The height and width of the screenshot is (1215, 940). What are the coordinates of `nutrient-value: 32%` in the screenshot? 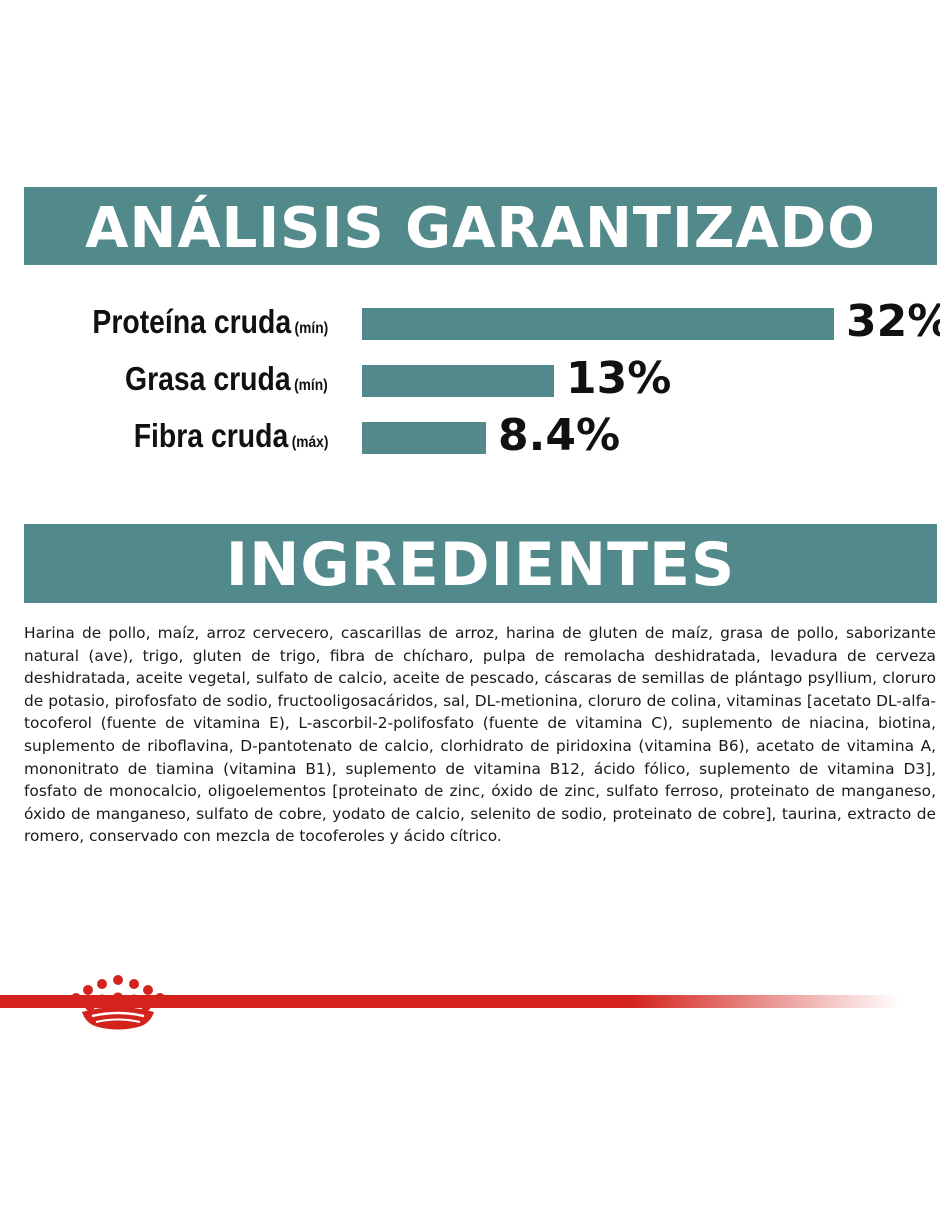 It's located at (893, 321).